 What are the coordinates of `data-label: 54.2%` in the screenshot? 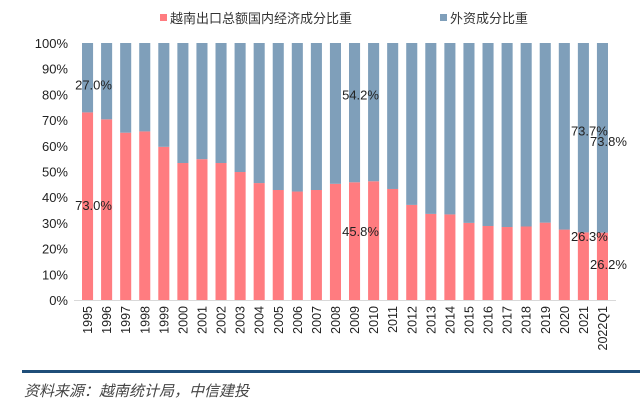 It's located at (360, 95).